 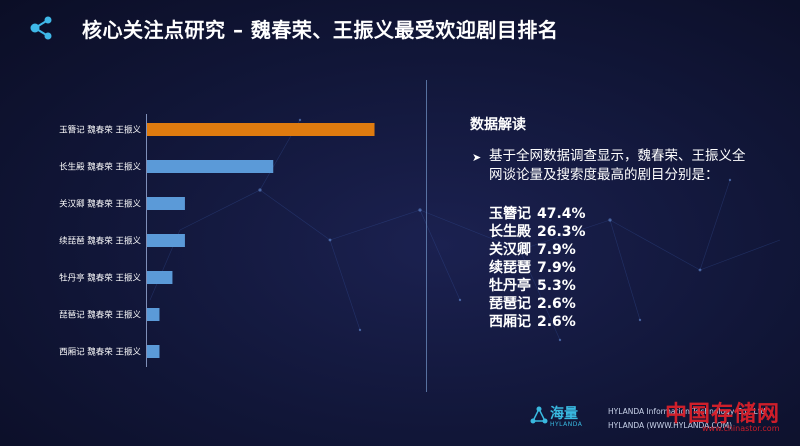 I want to click on stat-name: 玉簪记, so click(x=510, y=214).